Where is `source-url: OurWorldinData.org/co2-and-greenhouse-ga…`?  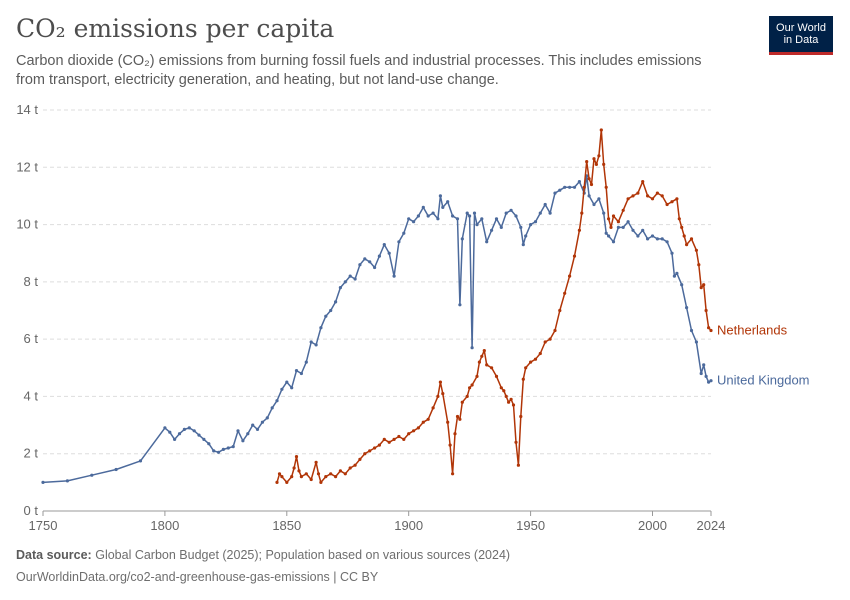
source-url: OurWorldinData.org/co2-and-greenhouse-ga… is located at coordinates (197, 577).